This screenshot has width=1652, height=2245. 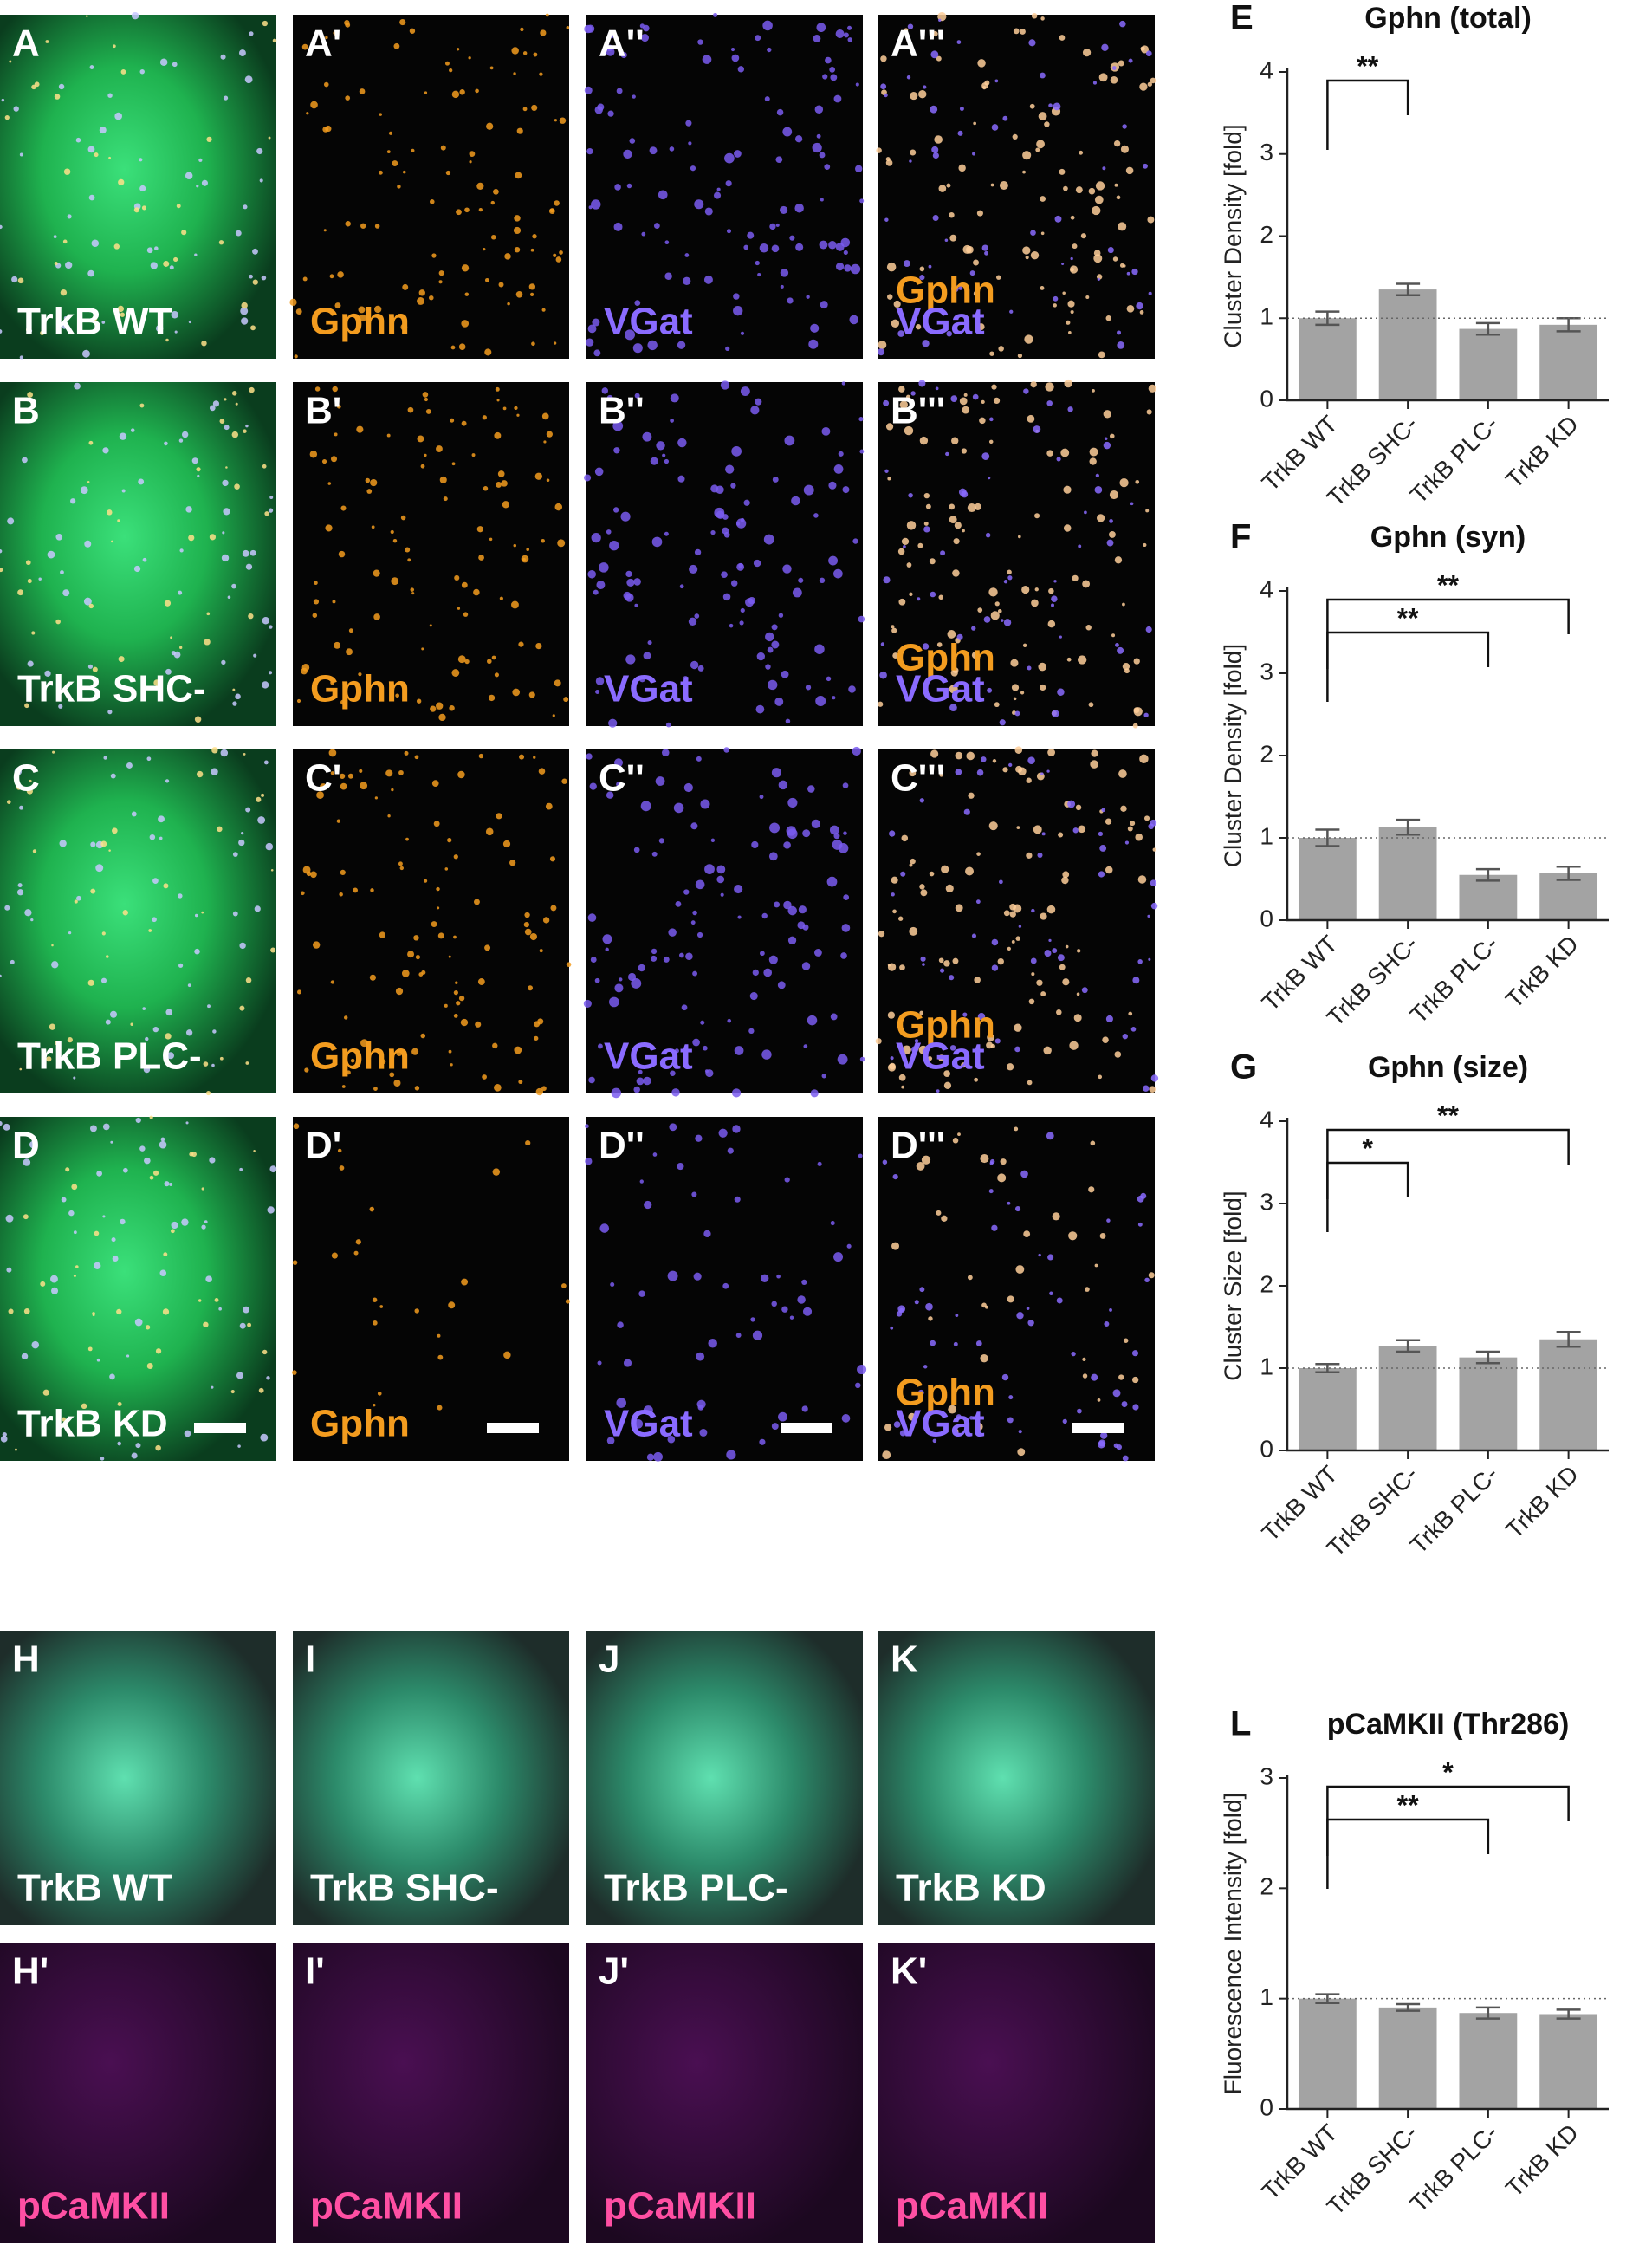 I want to click on y-axis-label: Cluster Density [fold], so click(x=1232, y=235).